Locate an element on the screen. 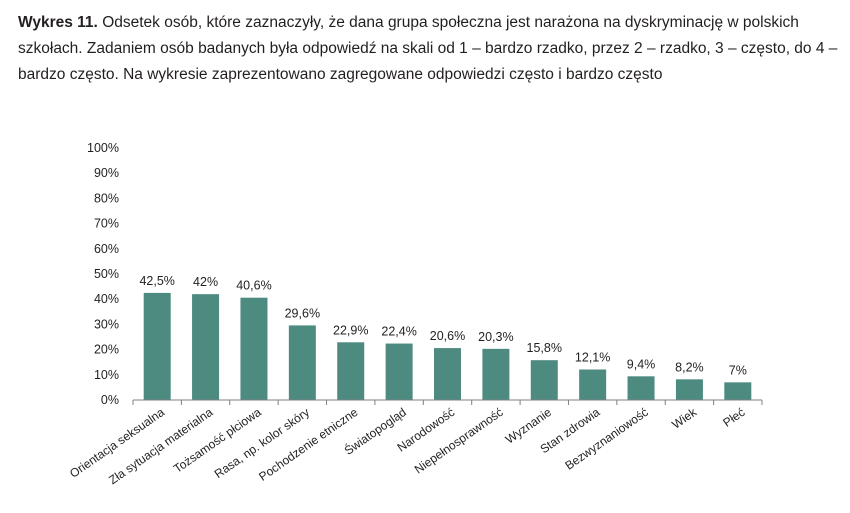 Image resolution: width=850 pixels, height=513 pixels. y-tick-label: 10% is located at coordinates (106, 375).